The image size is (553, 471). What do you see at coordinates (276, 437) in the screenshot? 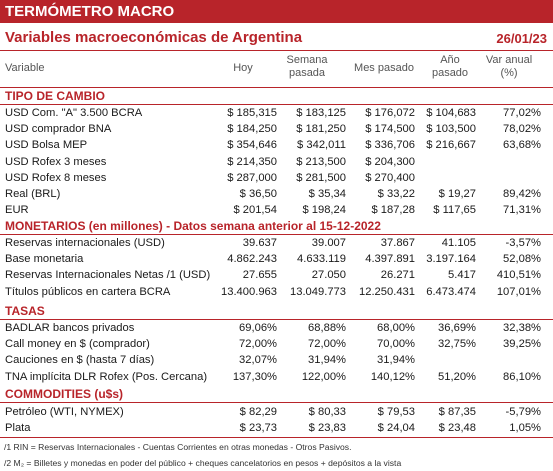
I see `table-bottom-rule` at bounding box center [276, 437].